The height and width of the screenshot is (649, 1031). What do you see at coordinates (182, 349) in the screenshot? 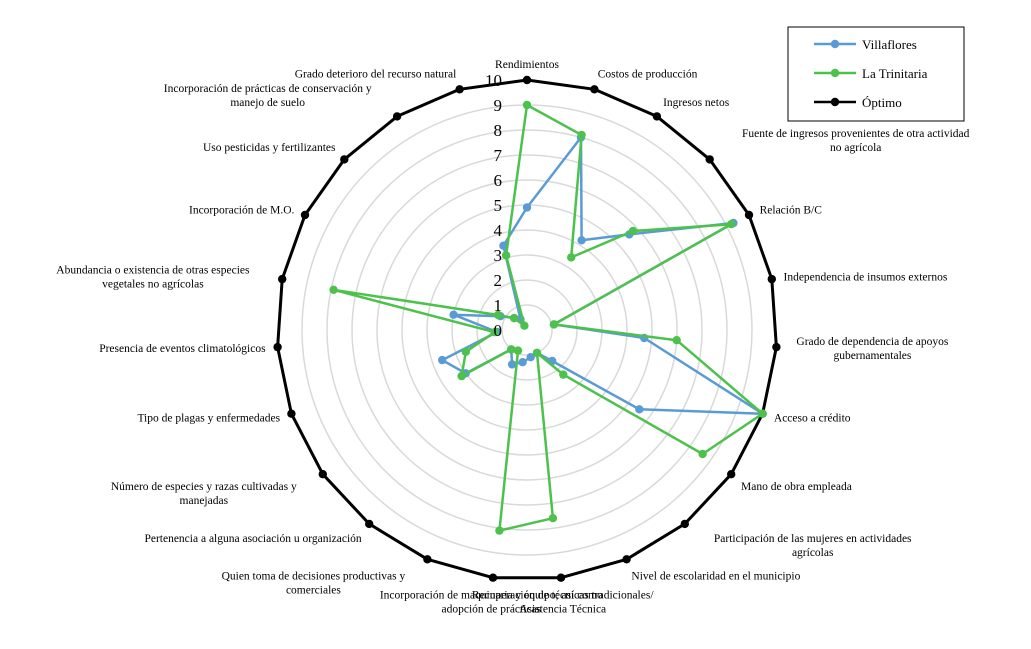
I see `axis-label-17: Presencia de eventos climatológicos` at bounding box center [182, 349].